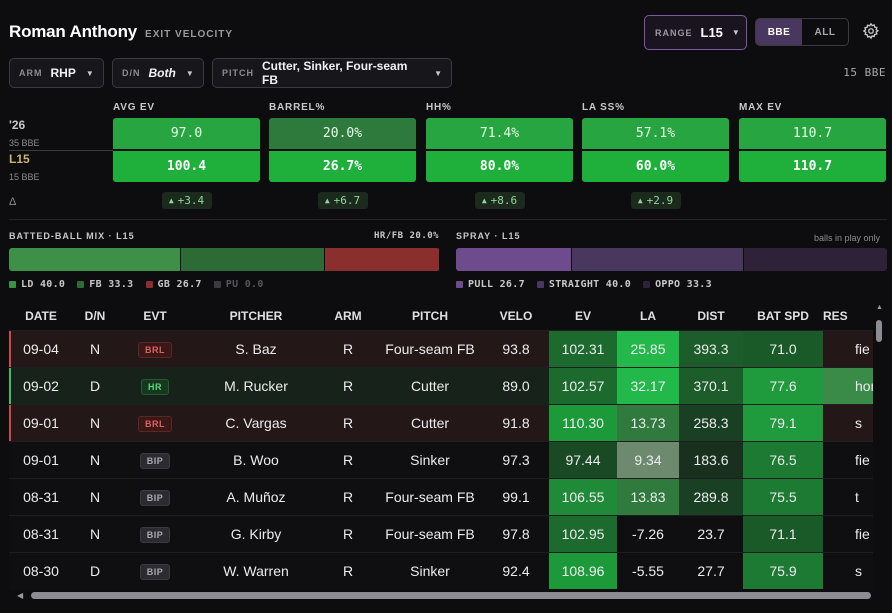  What do you see at coordinates (448, 219) in the screenshot?
I see `section-divider` at bounding box center [448, 219].